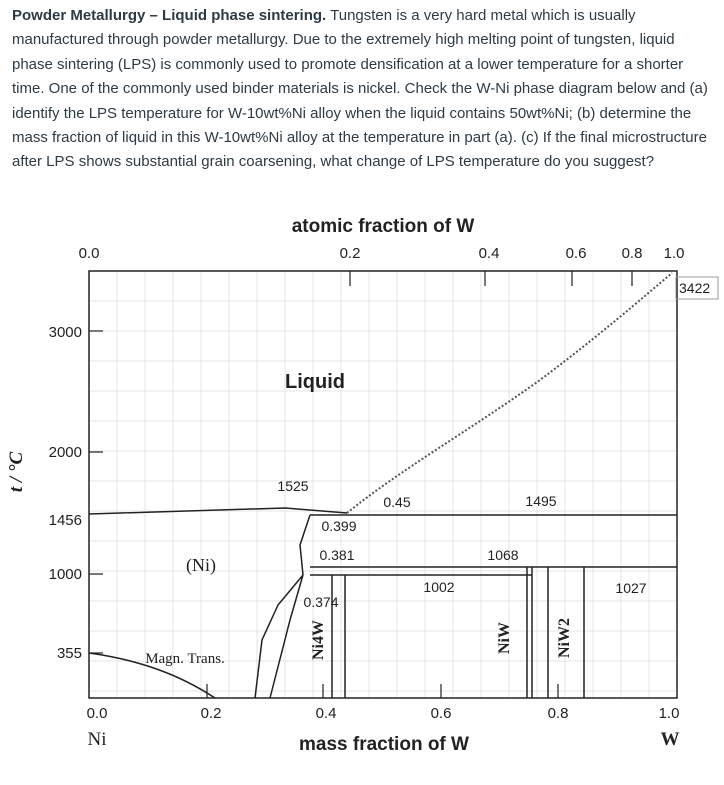 This screenshot has width=724, height=785. Describe the element at coordinates (320, 602) in the screenshot. I see `comp-0374: 0.374` at that location.